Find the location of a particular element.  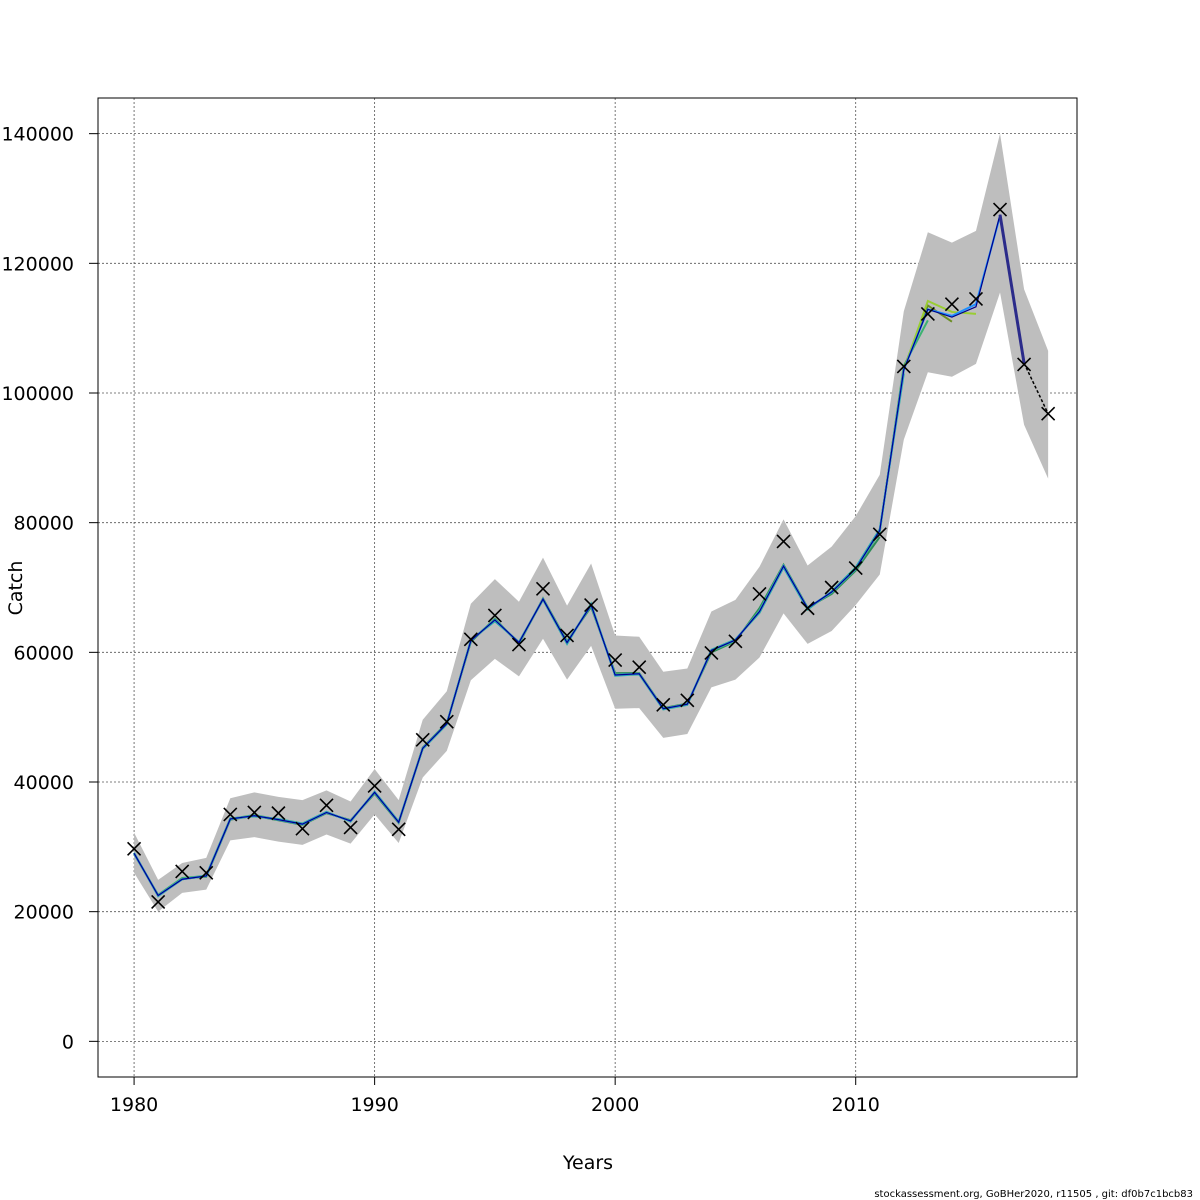

y-tick-label: 100000 is located at coordinates (37, 394).